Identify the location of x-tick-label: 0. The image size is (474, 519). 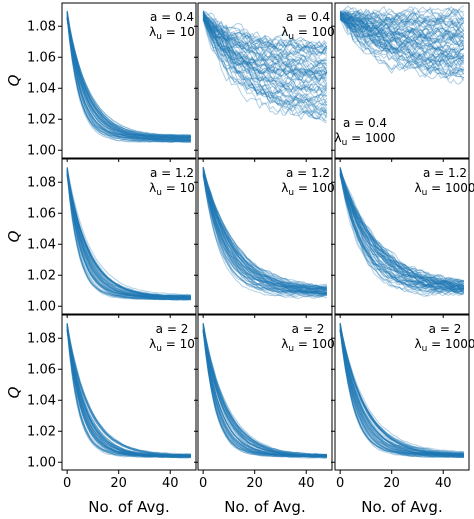
(67, 483).